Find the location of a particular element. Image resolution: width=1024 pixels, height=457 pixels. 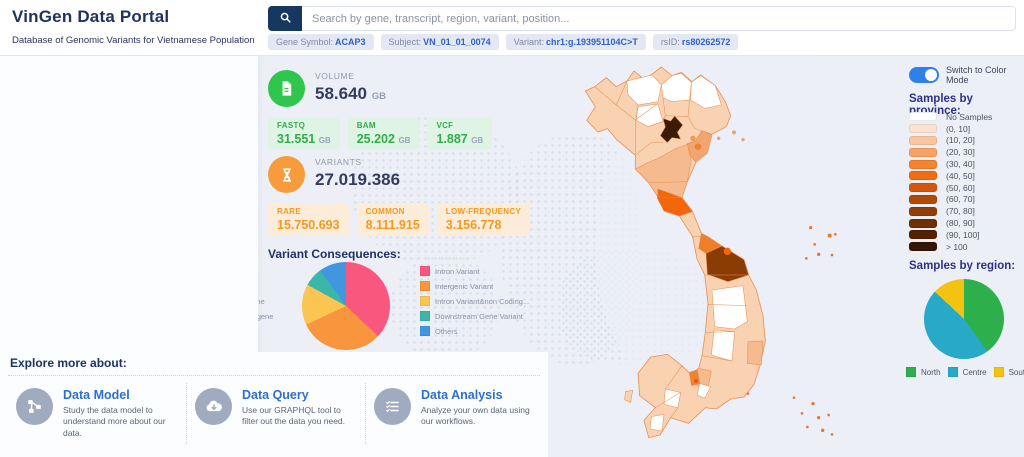

world-dots-pattern is located at coordinates (445, 307).